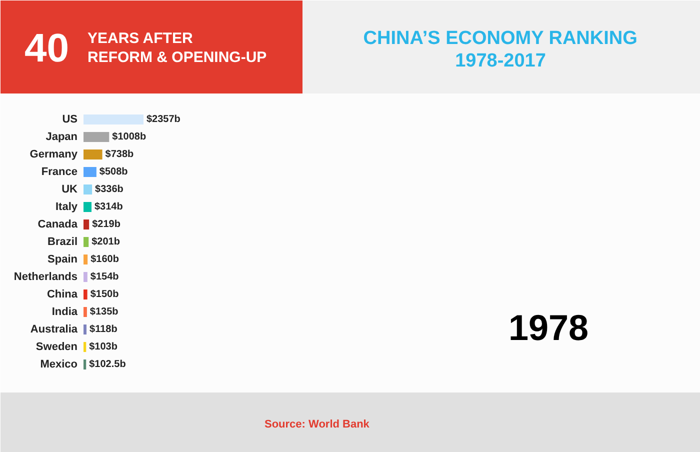 Image resolution: width=700 pixels, height=452 pixels. I want to click on data-label: $103b, so click(103, 347).